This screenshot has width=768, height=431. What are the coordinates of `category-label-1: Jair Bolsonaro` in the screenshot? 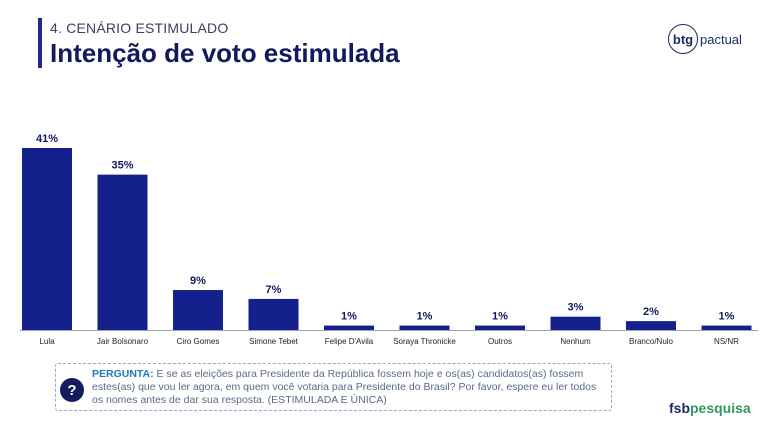 It's located at (123, 341).